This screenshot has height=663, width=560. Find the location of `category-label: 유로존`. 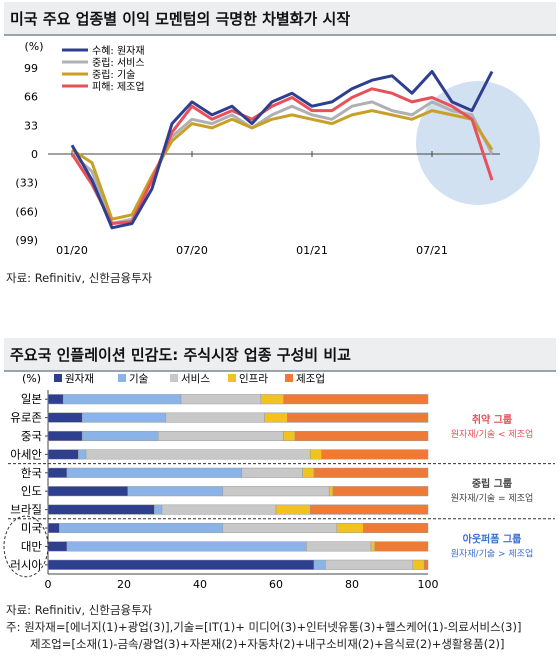

category-label: 유로존 is located at coordinates (26, 418).